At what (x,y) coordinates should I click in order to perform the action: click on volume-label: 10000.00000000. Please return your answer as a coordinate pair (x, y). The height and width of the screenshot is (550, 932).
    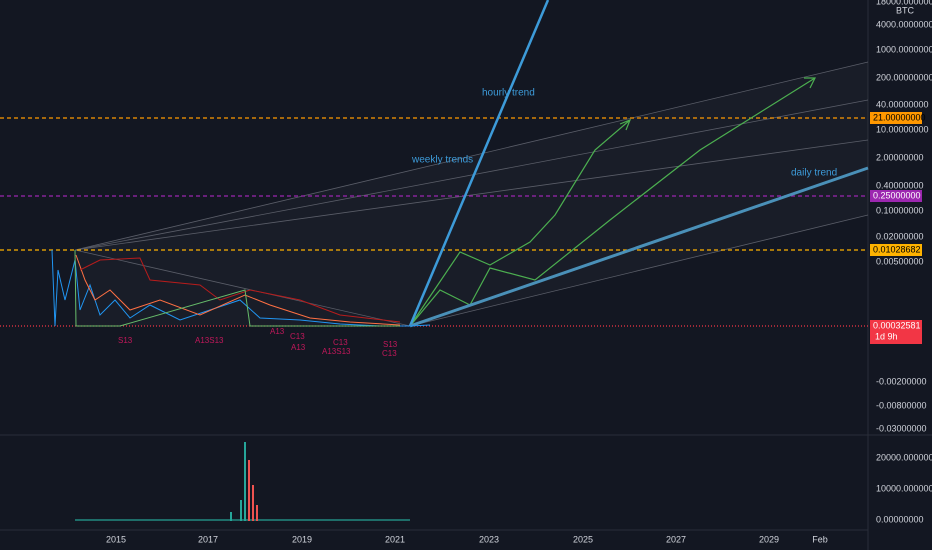
    Looking at the image, I should click on (904, 488).